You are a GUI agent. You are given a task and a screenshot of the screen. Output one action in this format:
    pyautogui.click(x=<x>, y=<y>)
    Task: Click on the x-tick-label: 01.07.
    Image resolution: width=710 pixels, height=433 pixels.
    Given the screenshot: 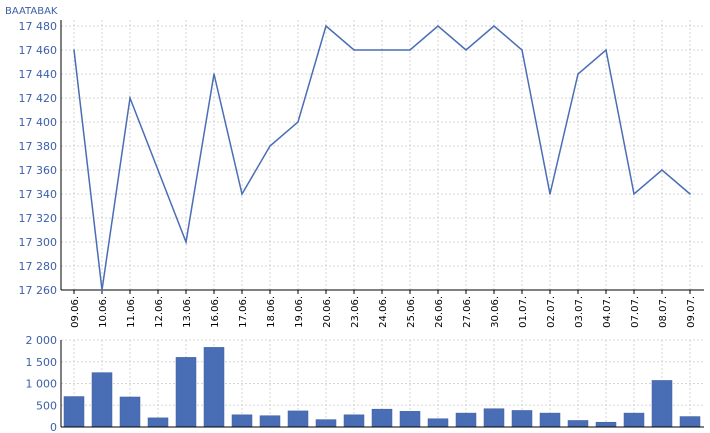 What is the action you would take?
    pyautogui.click(x=523, y=312)
    